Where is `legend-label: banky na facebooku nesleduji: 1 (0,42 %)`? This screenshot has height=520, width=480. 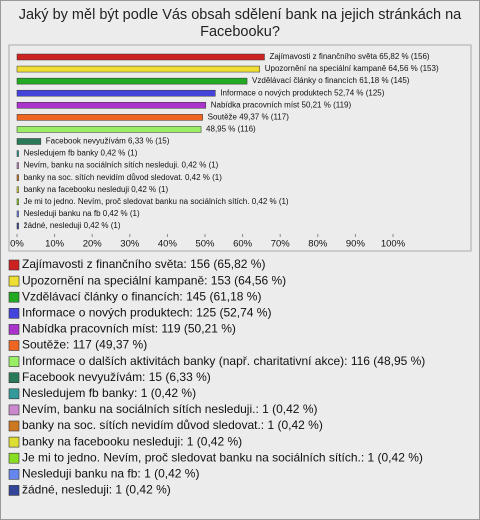 legend-label: banky na facebooku nesleduji: 1 (0,42 %) is located at coordinates (132, 441).